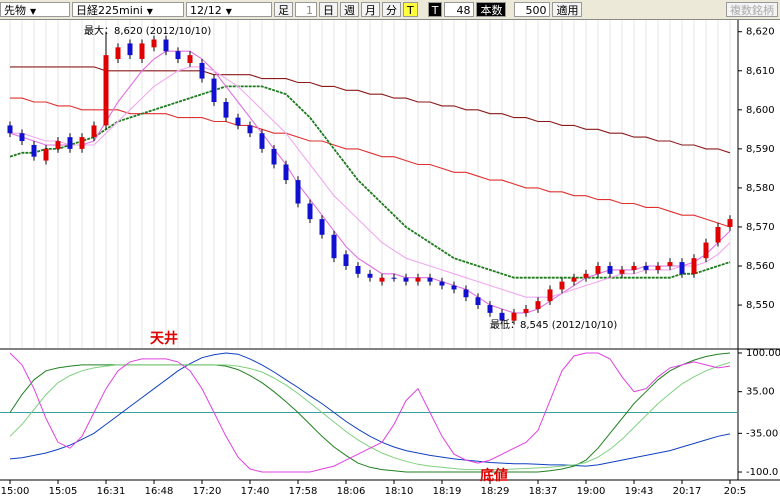  What do you see at coordinates (351, 491) in the screenshot?
I see `x-tick-label: 18:06` at bounding box center [351, 491].